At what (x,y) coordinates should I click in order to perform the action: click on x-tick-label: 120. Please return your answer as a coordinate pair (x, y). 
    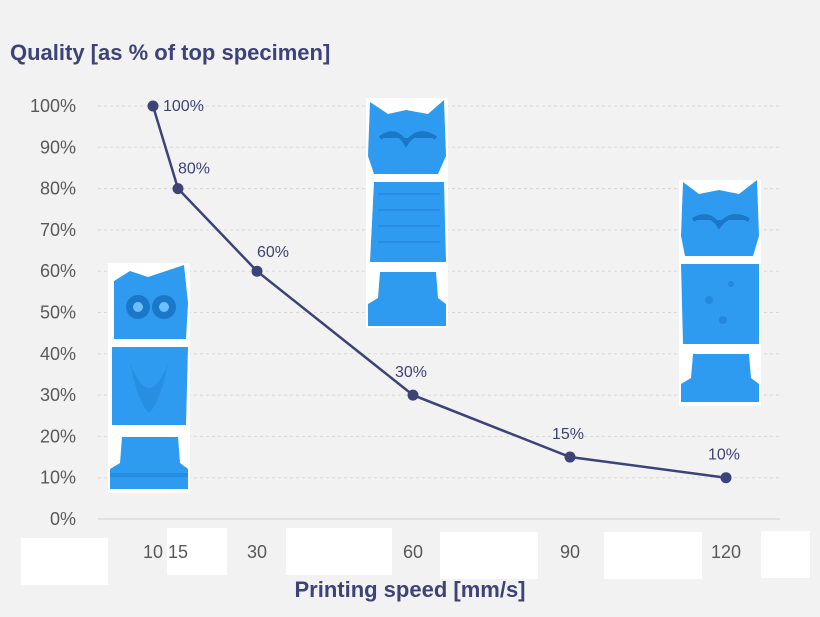
    Looking at the image, I should click on (726, 552).